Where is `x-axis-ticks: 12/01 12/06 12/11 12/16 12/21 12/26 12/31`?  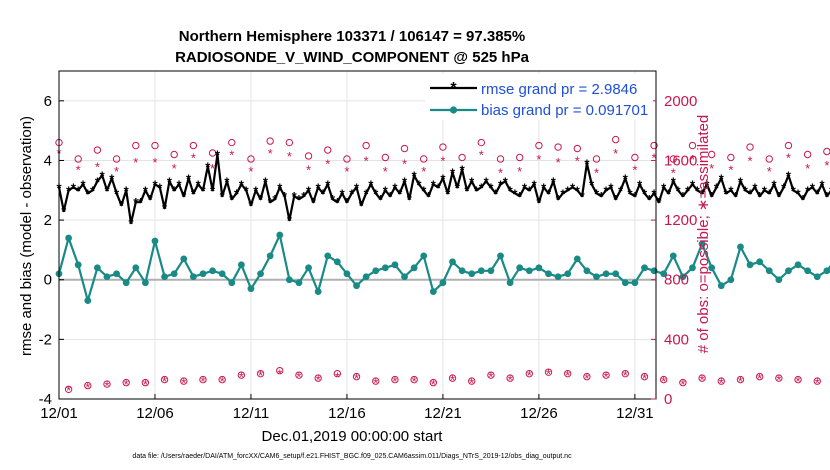
x-axis-ticks: 12/01 12/06 12/11 12/16 12/21 12/26 12/31 is located at coordinates (347, 408).